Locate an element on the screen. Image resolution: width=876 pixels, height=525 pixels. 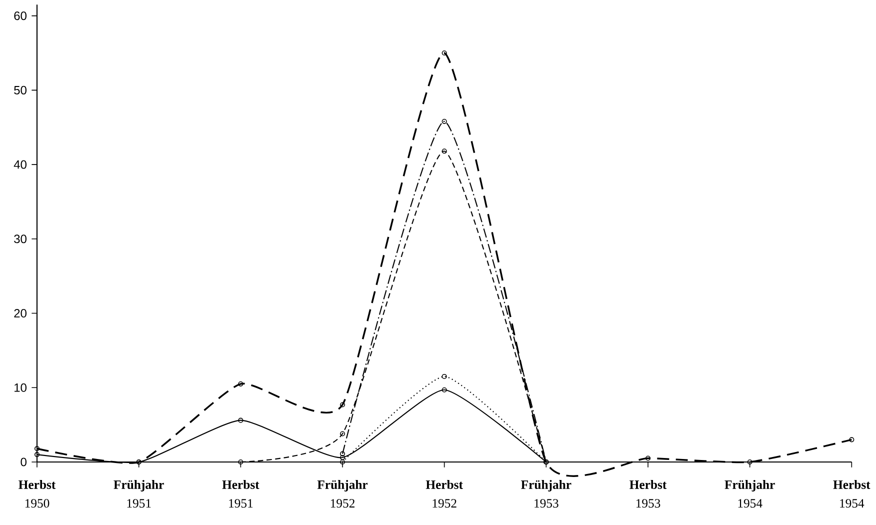
x-tick-label: Herbst 1953 is located at coordinates (648, 494).